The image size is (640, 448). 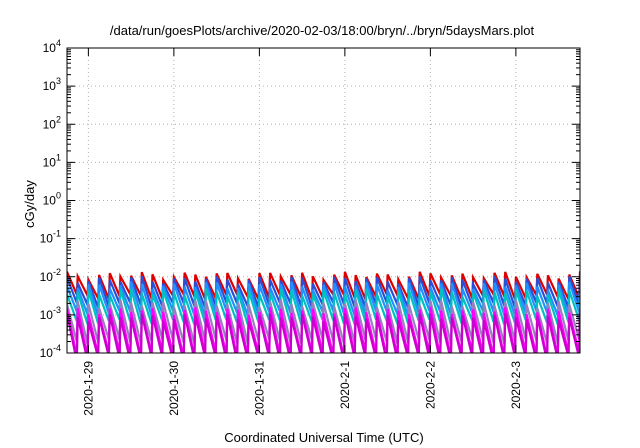 What do you see at coordinates (88, 388) in the screenshot?
I see `x-tick-label: 2020-1-29` at bounding box center [88, 388].